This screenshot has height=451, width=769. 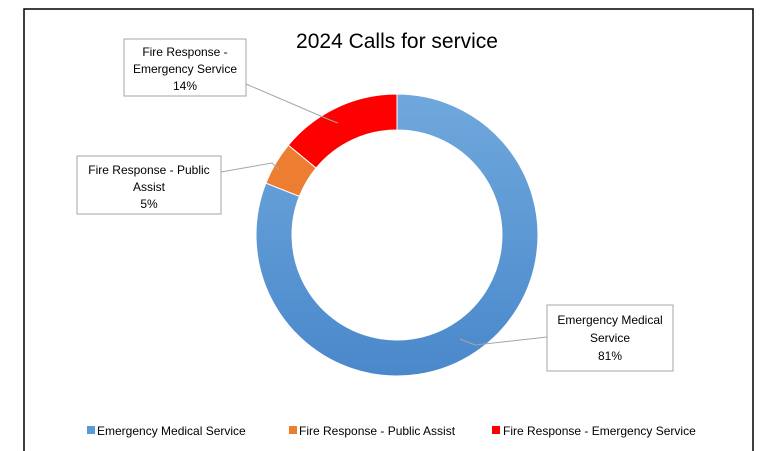 What do you see at coordinates (503, 341) in the screenshot?
I see `leader-line-emergency-medical` at bounding box center [503, 341].